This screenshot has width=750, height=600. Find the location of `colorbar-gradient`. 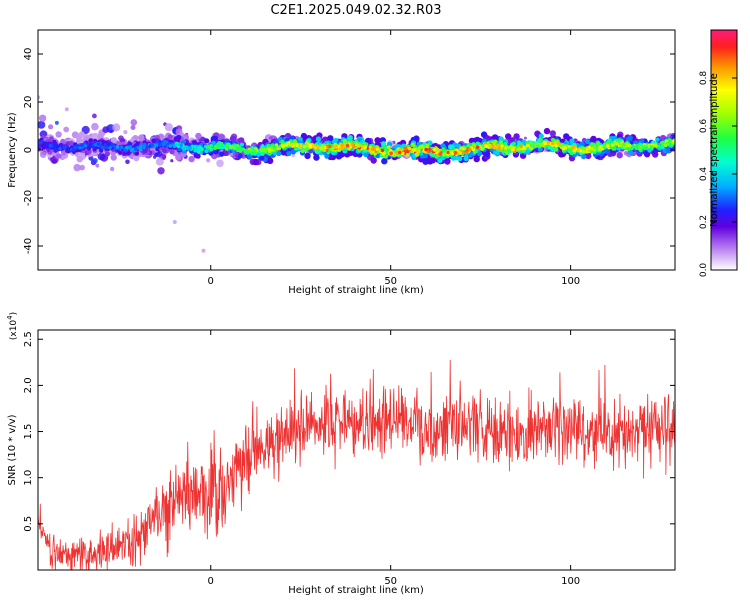

colorbar-gradient is located at coordinates (724, 150).